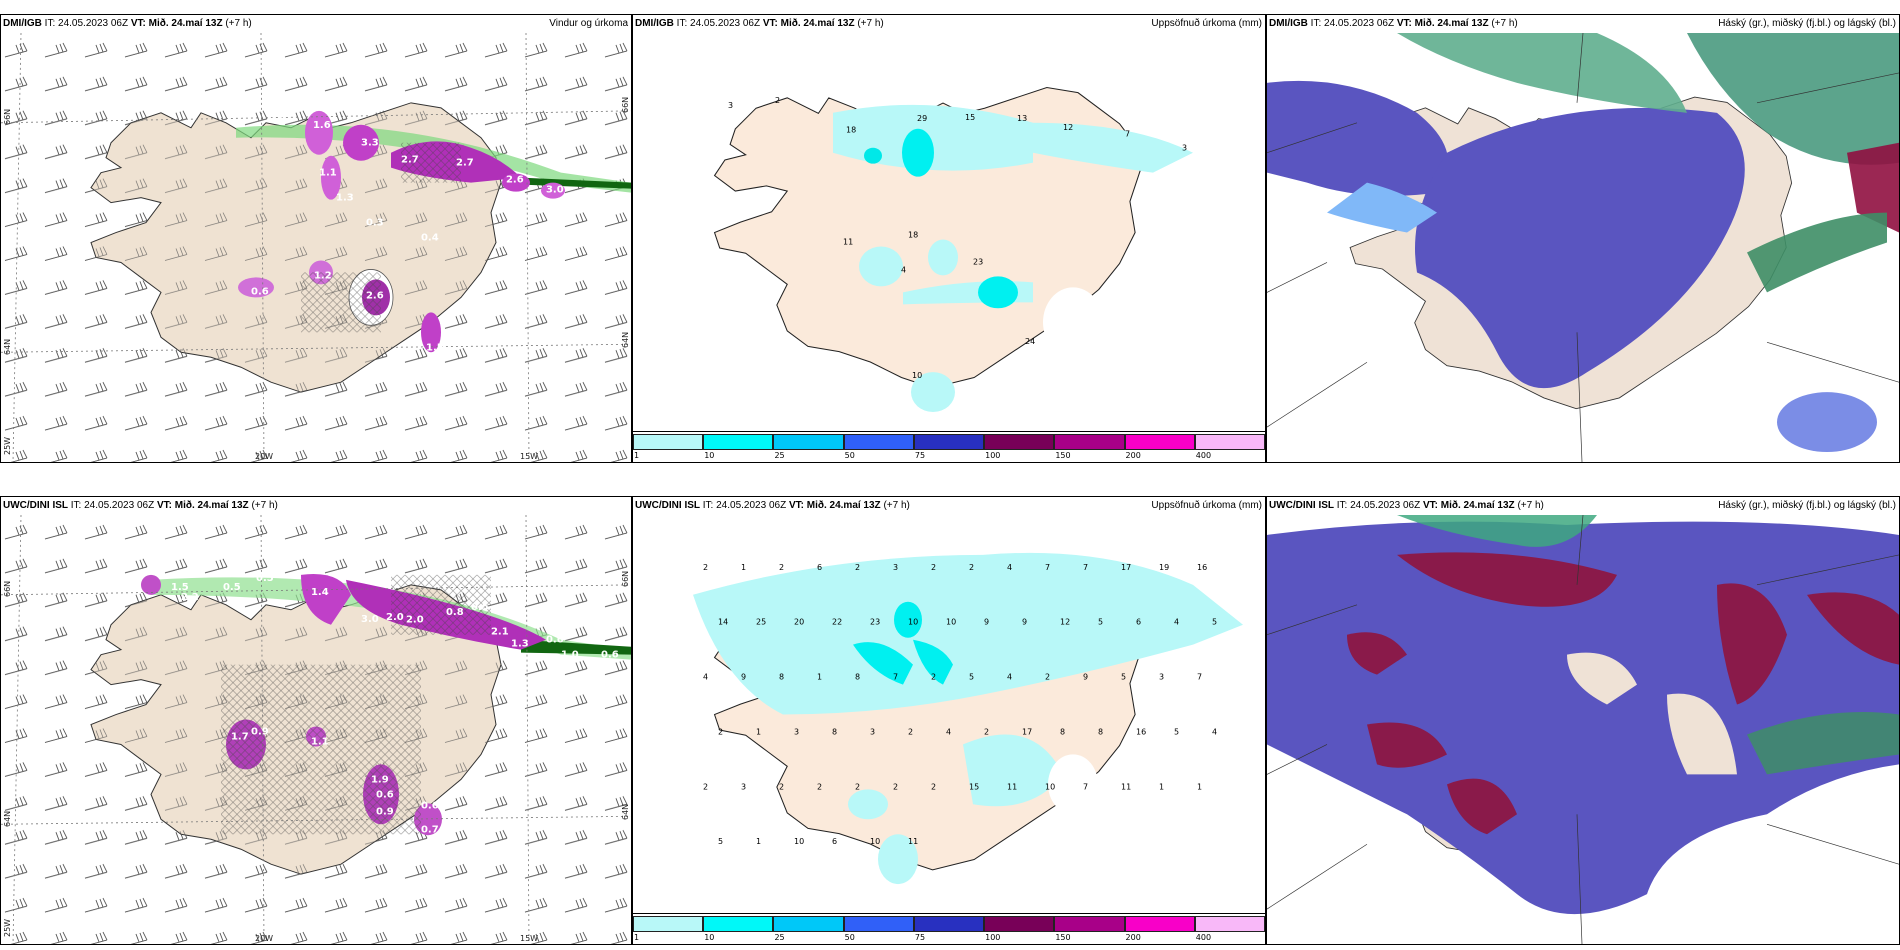 The width and height of the screenshot is (1900, 950). I want to click on contour-label: 18, so click(851, 130).